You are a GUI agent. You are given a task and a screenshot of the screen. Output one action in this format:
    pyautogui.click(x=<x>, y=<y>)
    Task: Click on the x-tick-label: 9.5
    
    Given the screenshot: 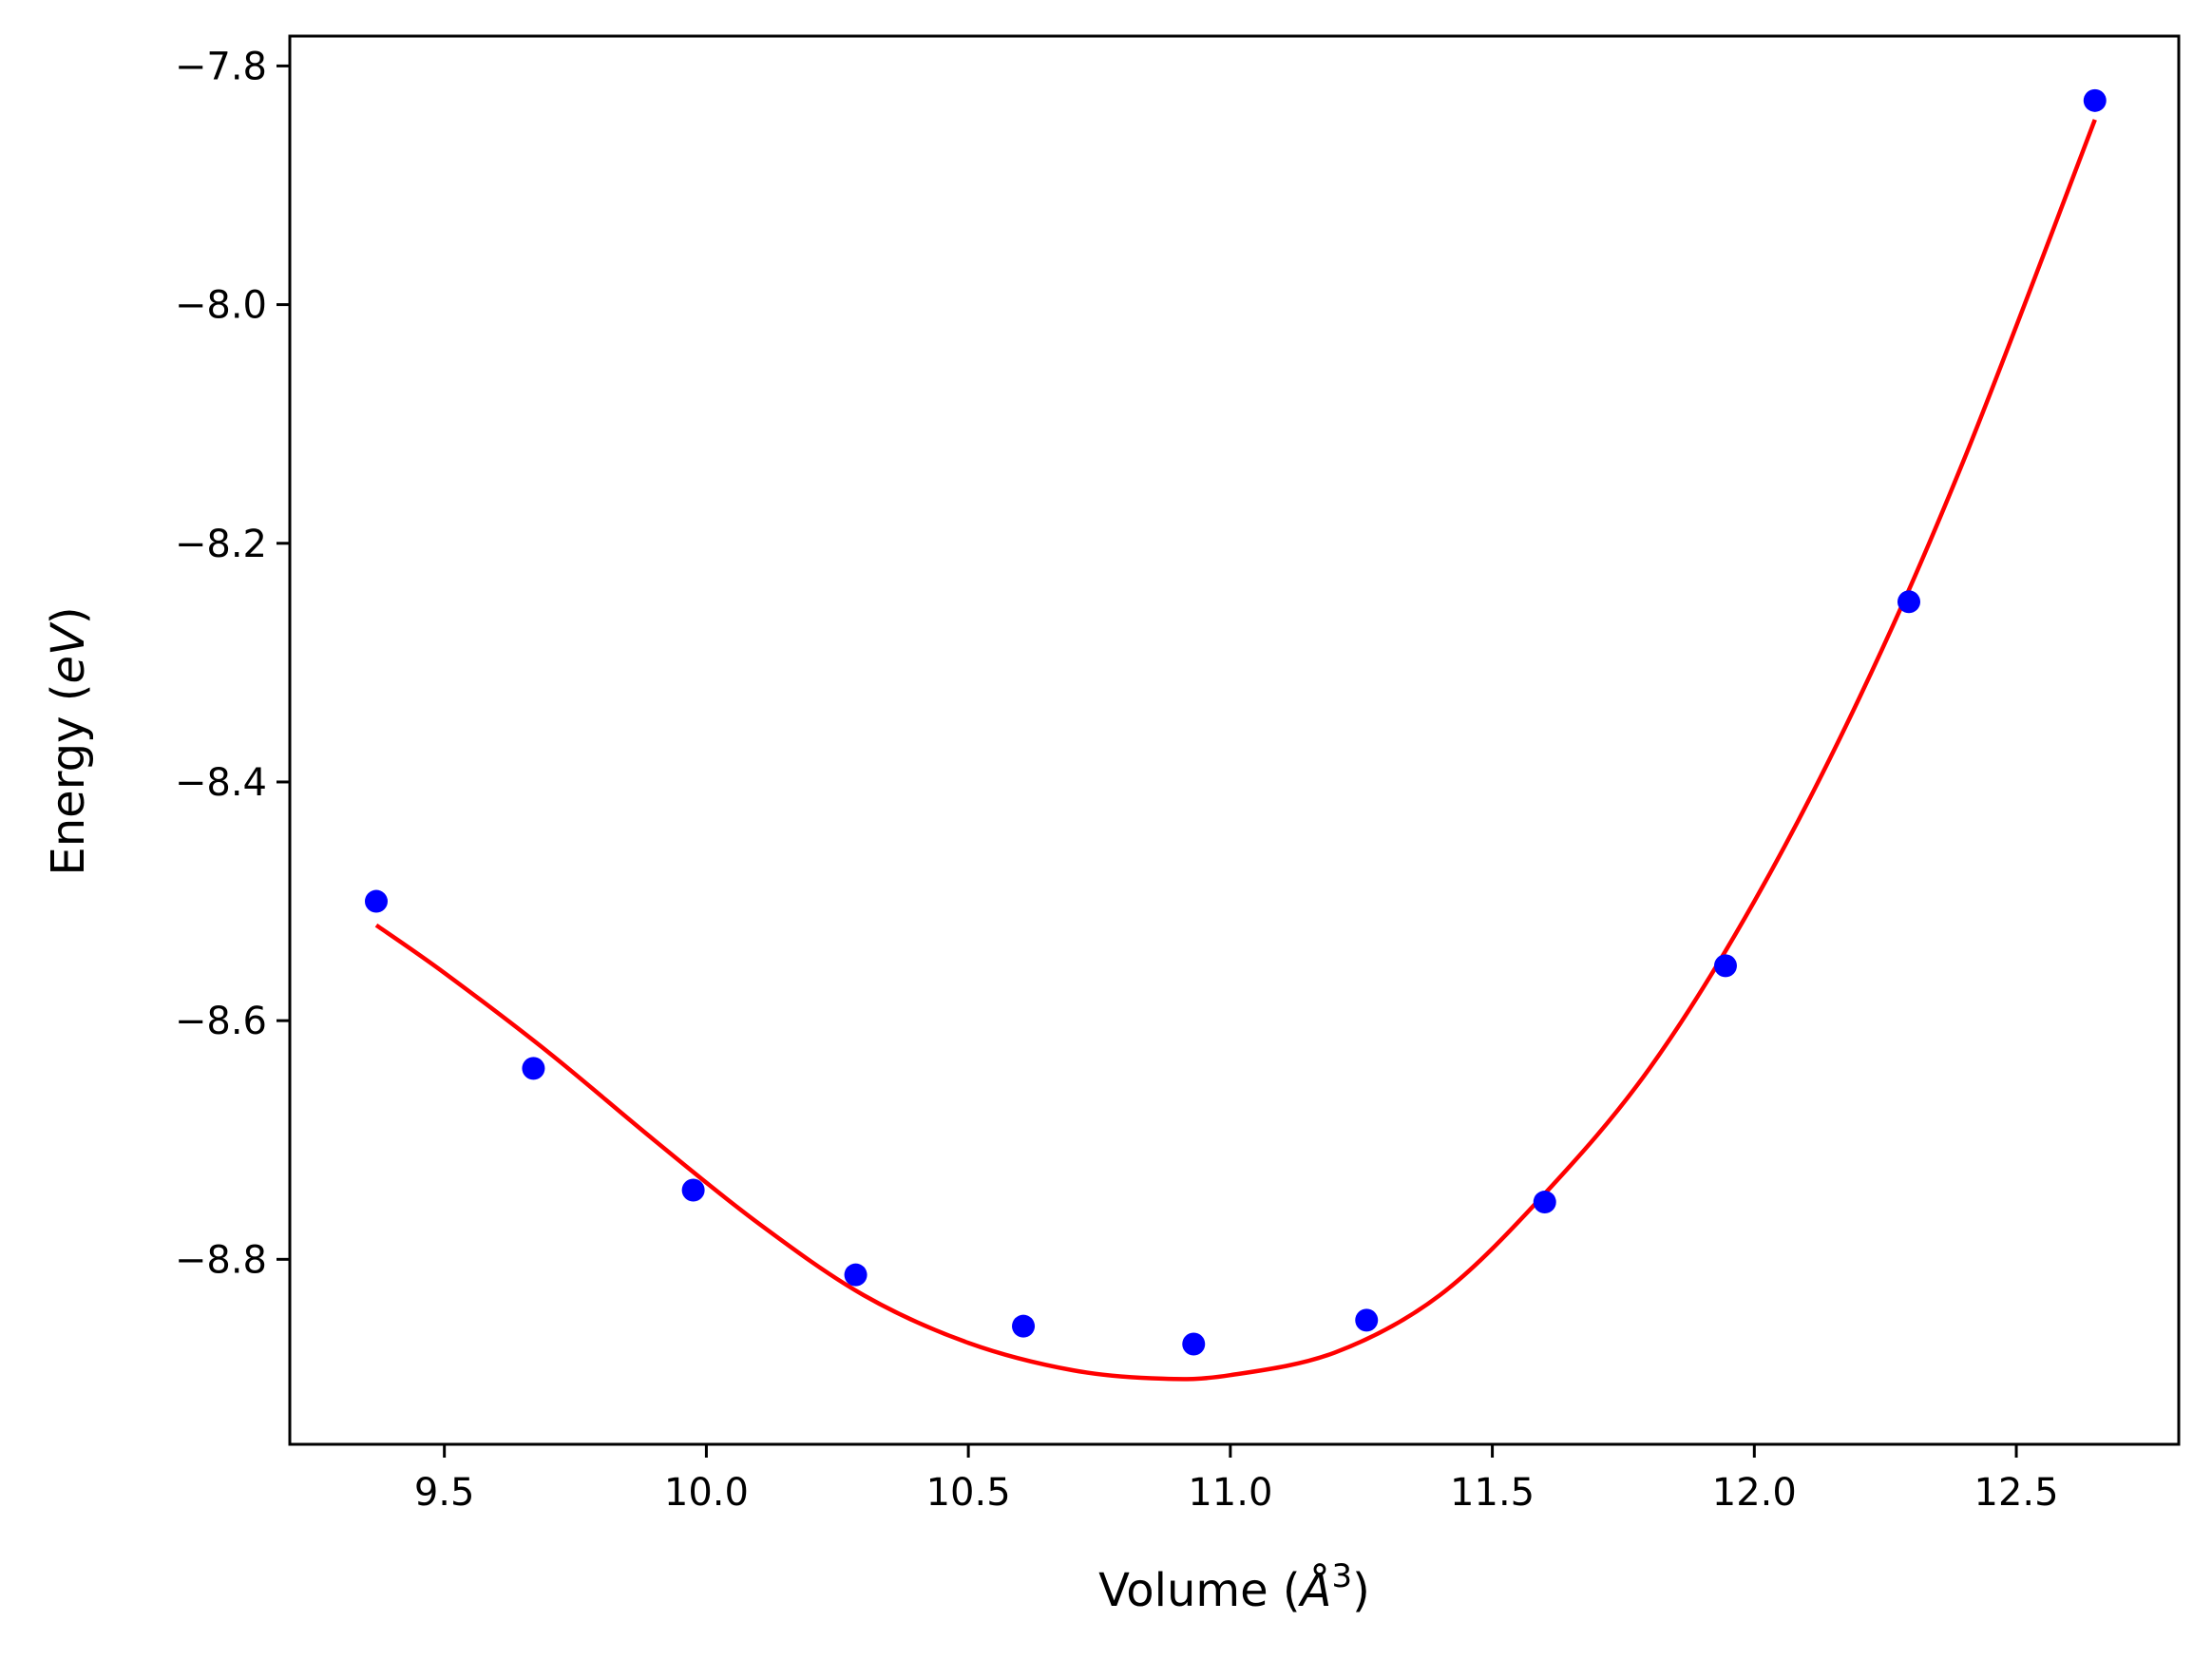 What is the action you would take?
    pyautogui.click(x=445, y=1493)
    